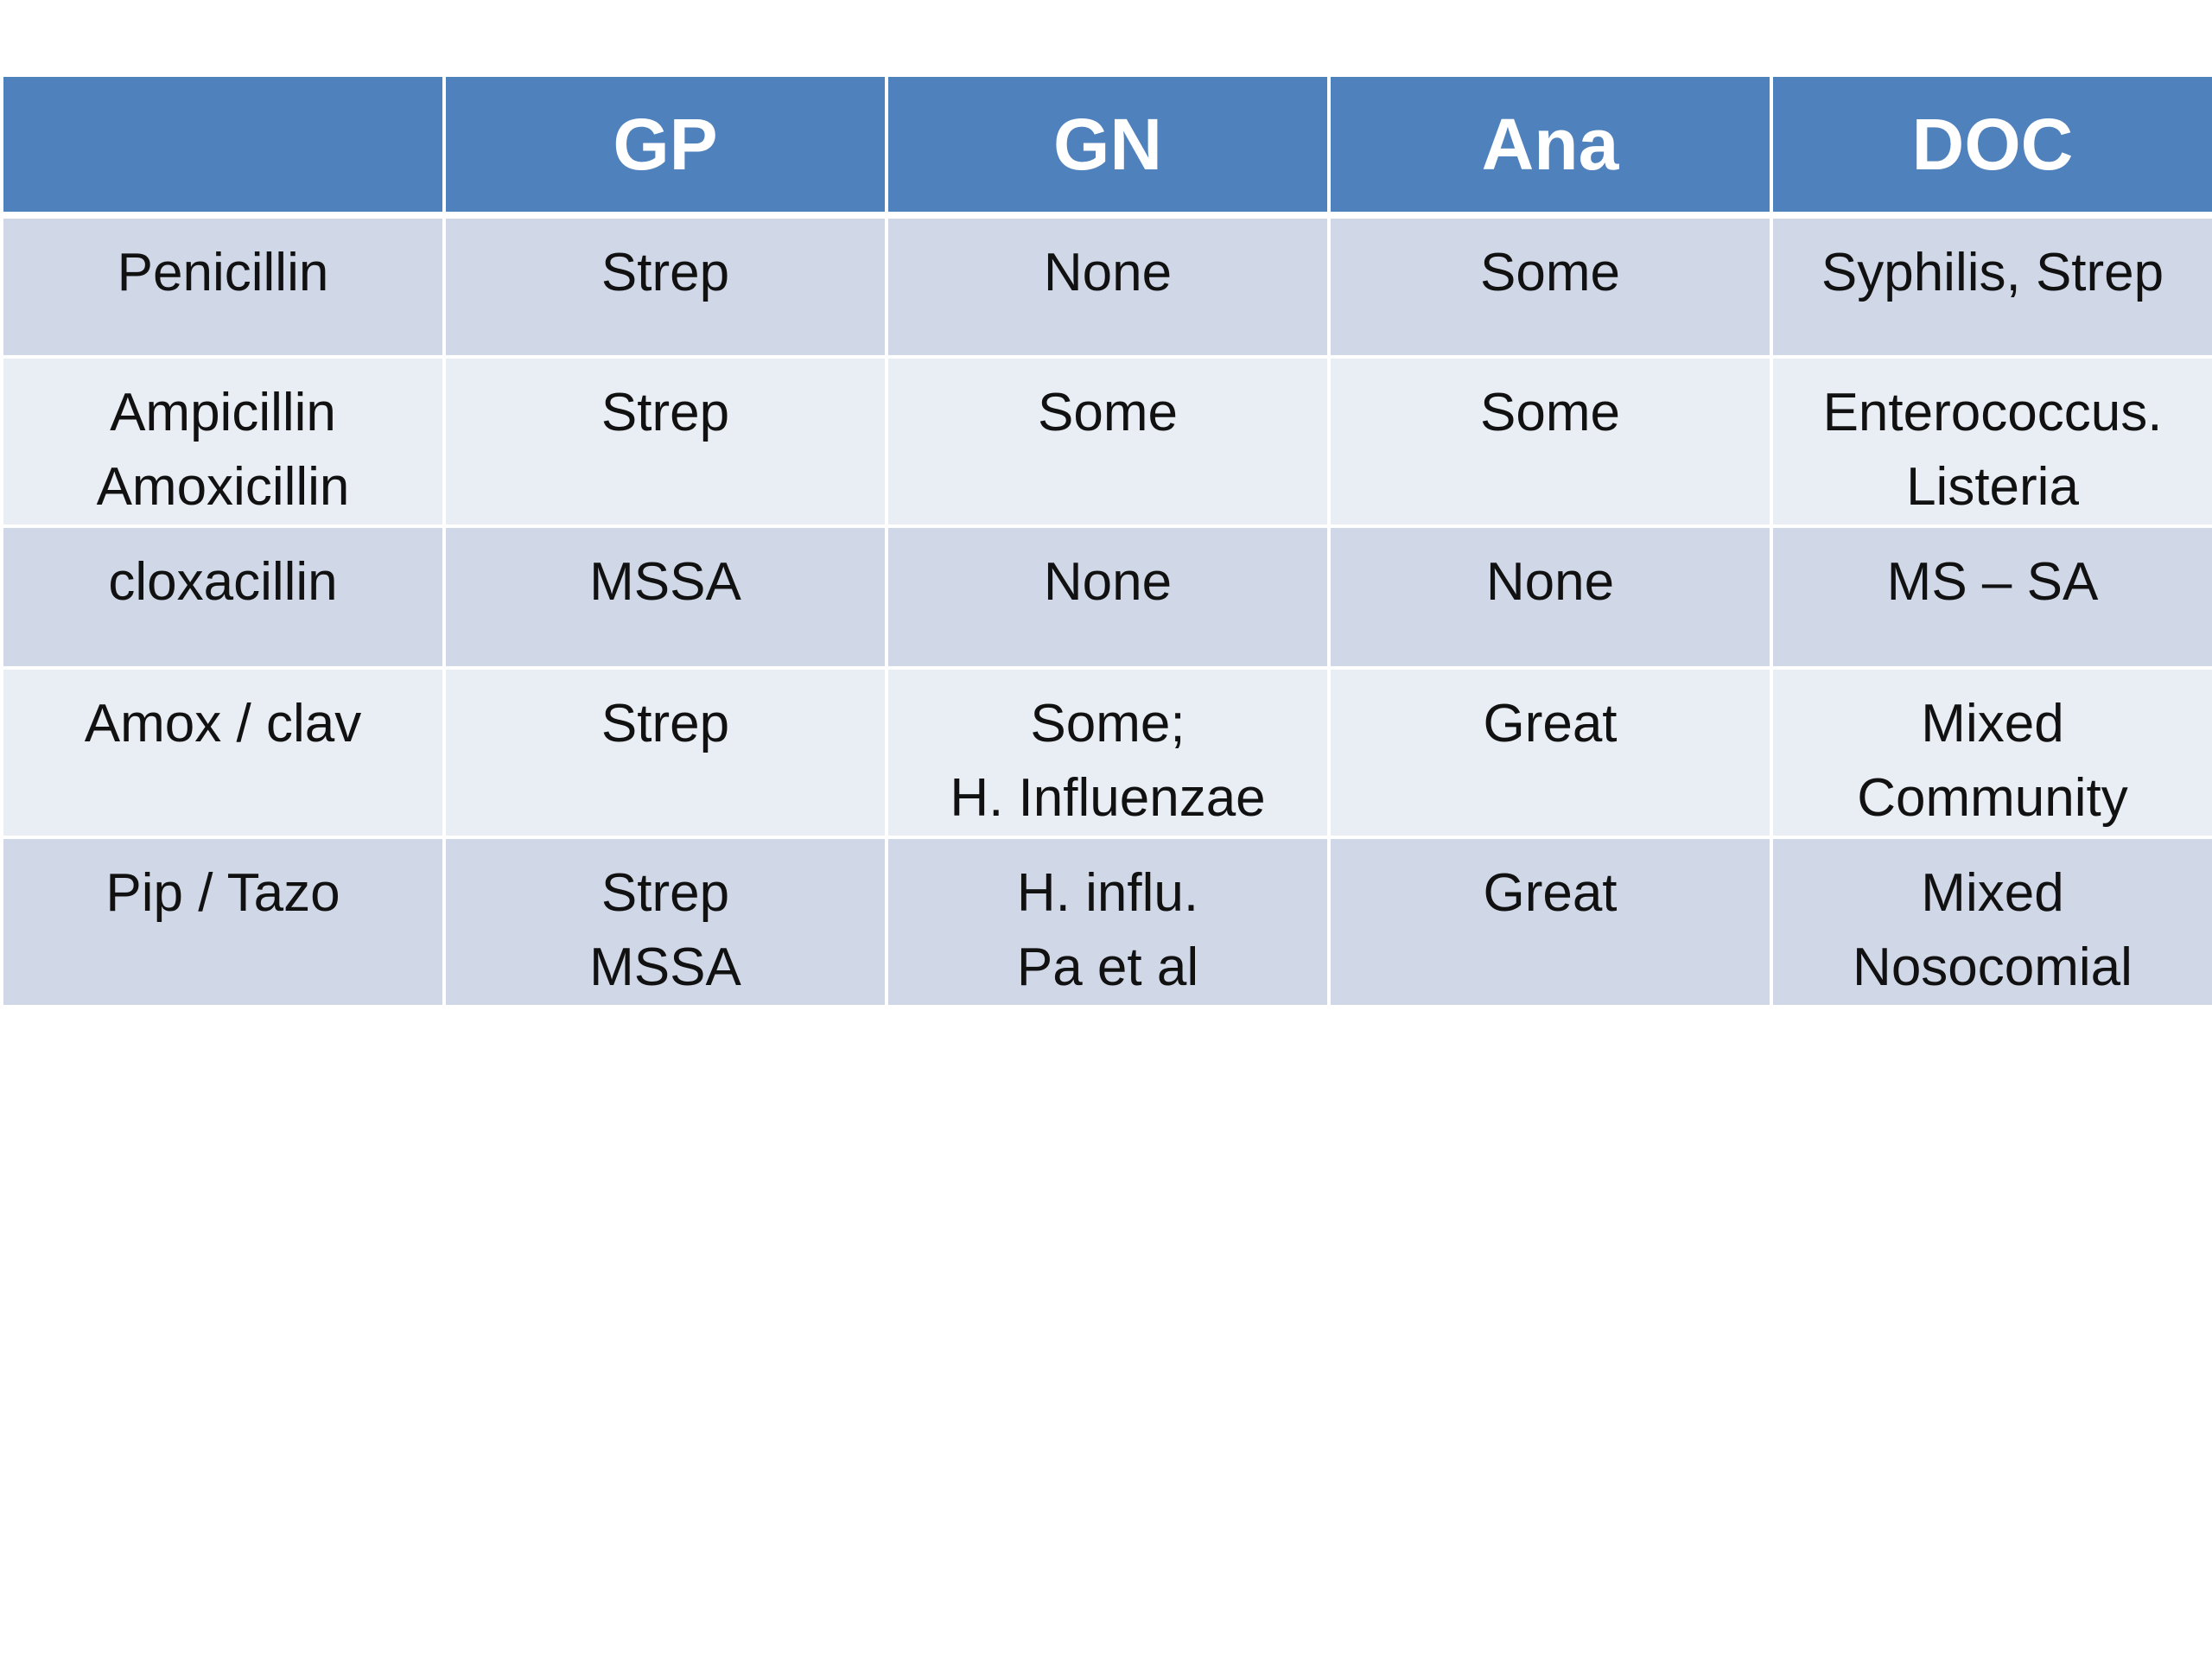 The width and height of the screenshot is (2212, 1659). I want to click on cell-line: cloxacillin, so click(223, 582).